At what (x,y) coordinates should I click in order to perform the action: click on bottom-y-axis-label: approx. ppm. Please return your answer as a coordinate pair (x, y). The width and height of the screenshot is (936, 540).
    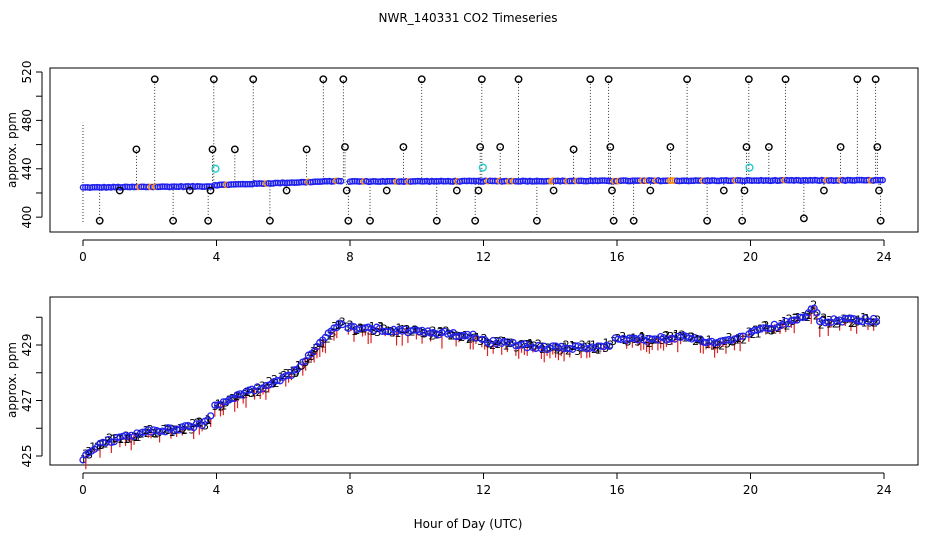
    Looking at the image, I should click on (12, 380).